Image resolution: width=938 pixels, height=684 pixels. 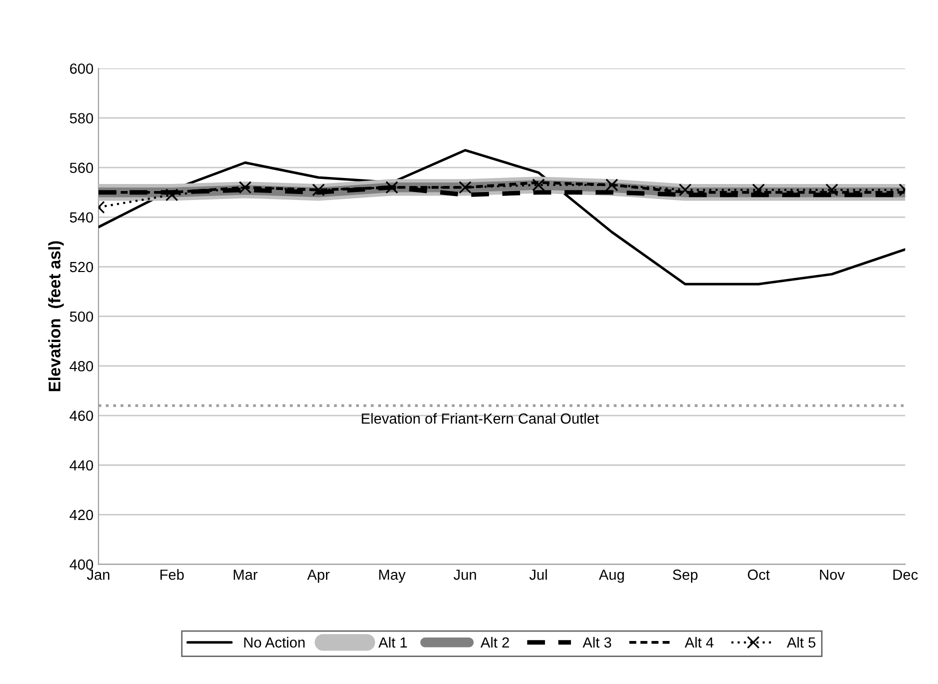 I want to click on x-tick-label: Jan, so click(x=98, y=575).